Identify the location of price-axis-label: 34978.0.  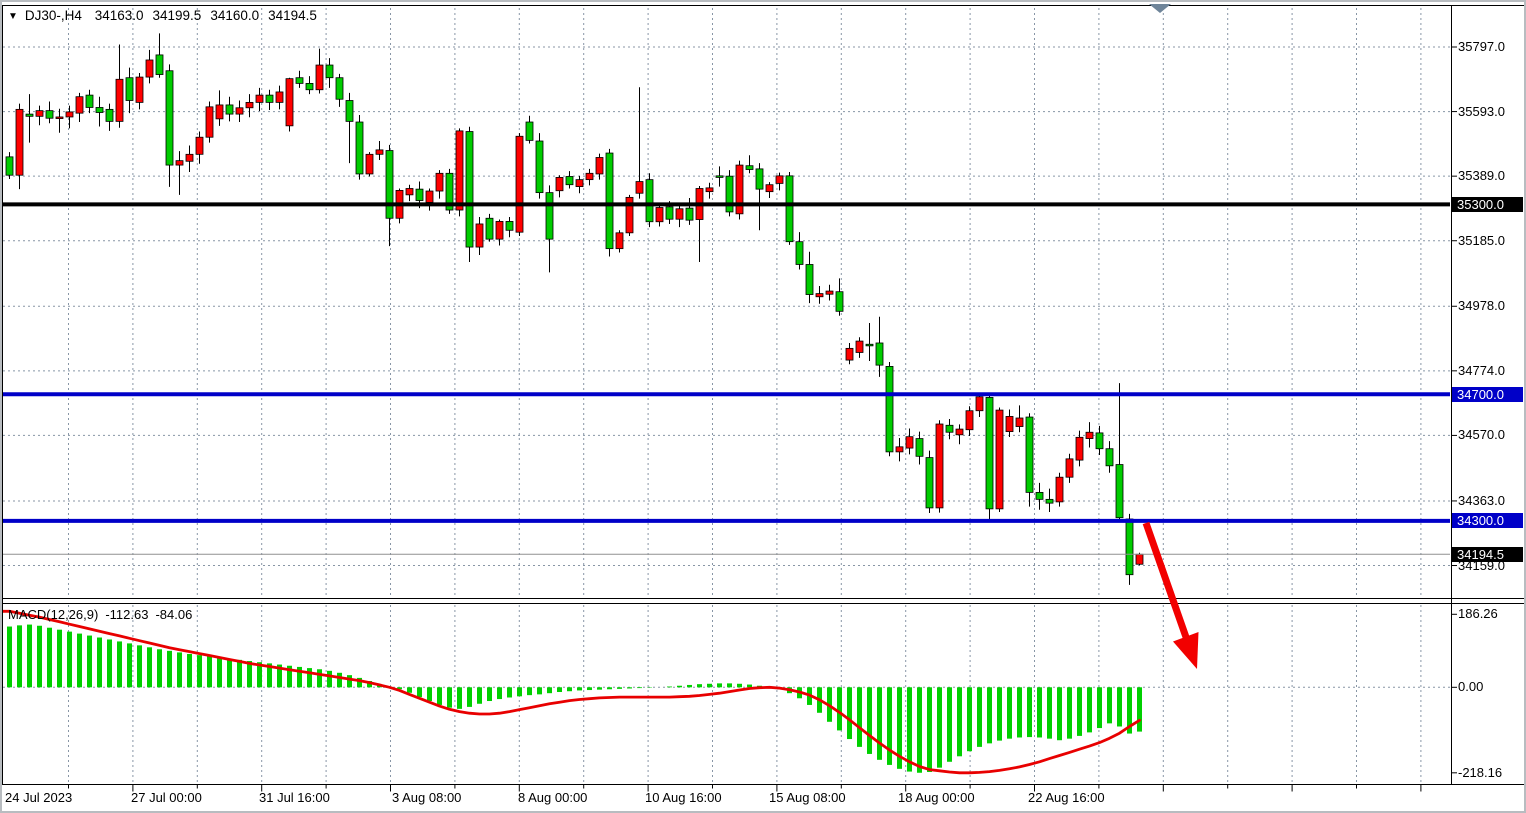
(1481, 306).